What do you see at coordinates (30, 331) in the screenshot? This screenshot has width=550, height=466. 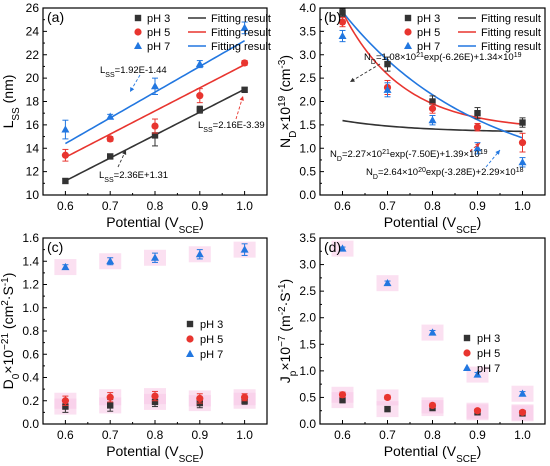 I see `y-tick-label: 0.8` at bounding box center [30, 331].